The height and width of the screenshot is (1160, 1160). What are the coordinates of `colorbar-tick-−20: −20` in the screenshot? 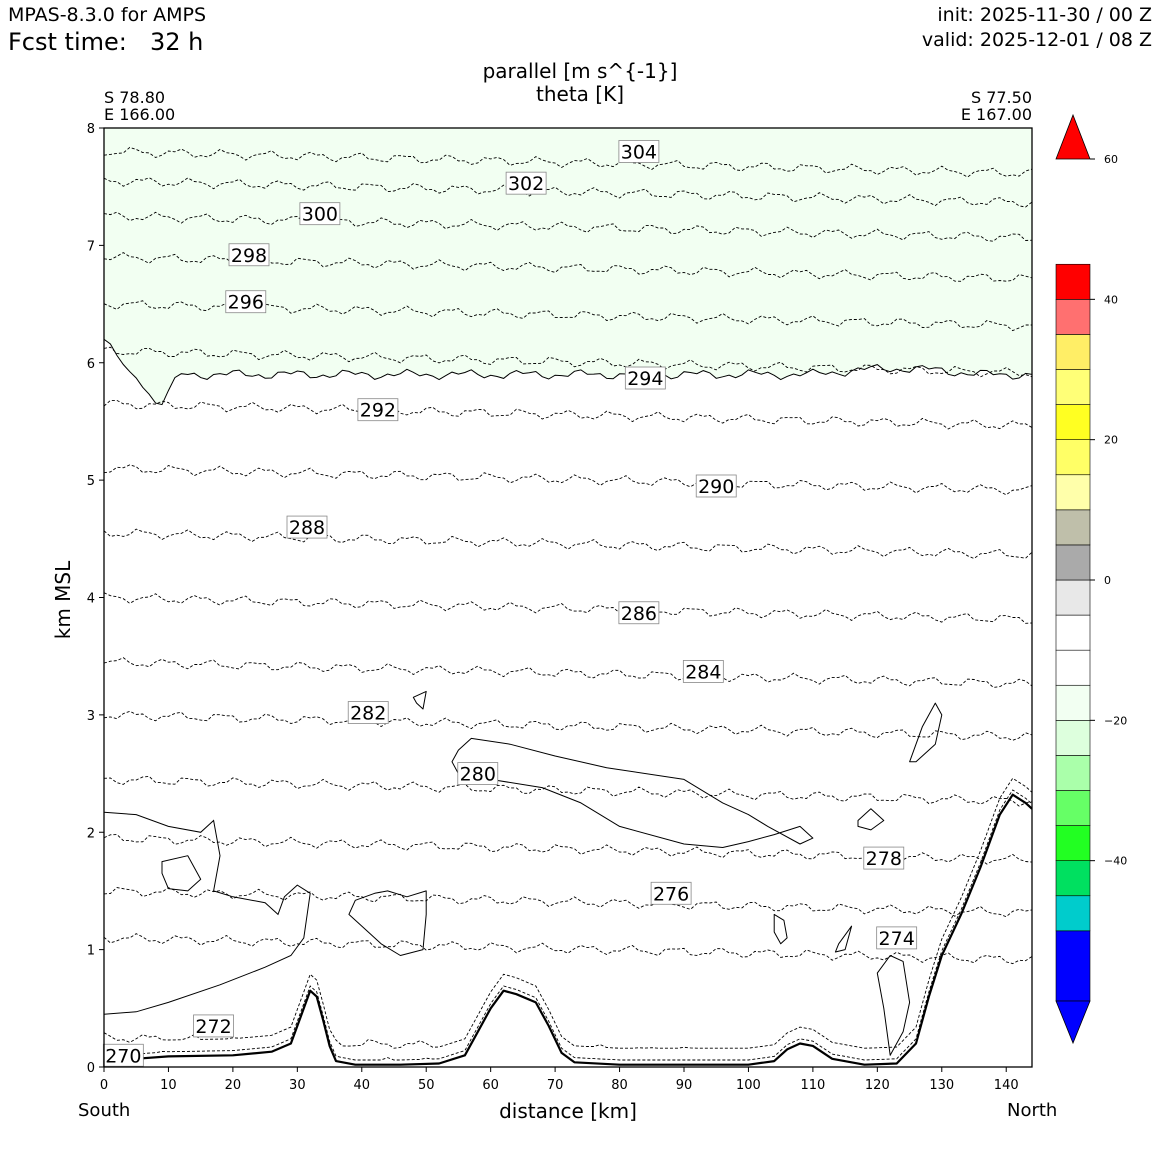 It's located at (1108, 720).